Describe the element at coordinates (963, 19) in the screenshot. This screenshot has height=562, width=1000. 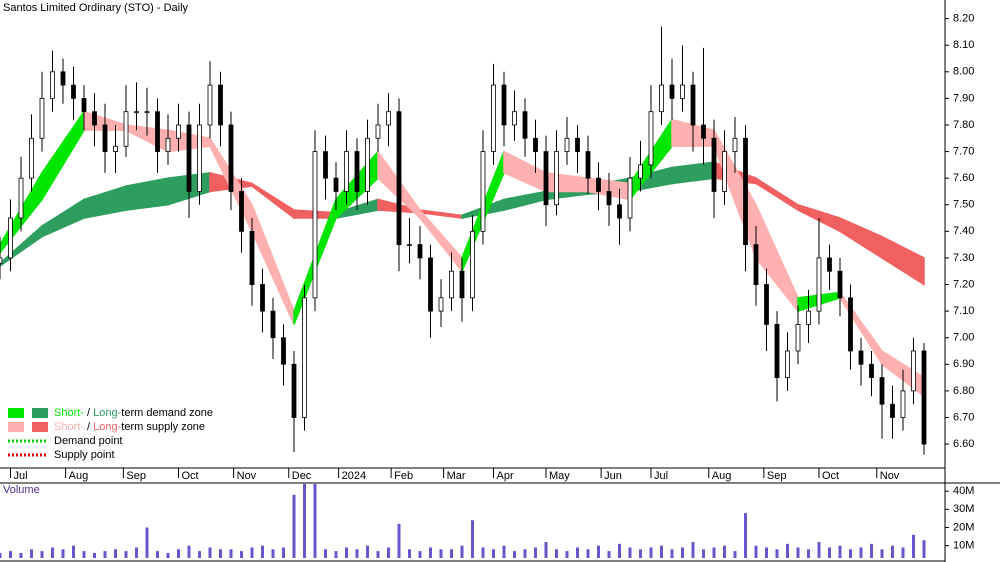
I see `y-tick-label: 8.20` at that location.